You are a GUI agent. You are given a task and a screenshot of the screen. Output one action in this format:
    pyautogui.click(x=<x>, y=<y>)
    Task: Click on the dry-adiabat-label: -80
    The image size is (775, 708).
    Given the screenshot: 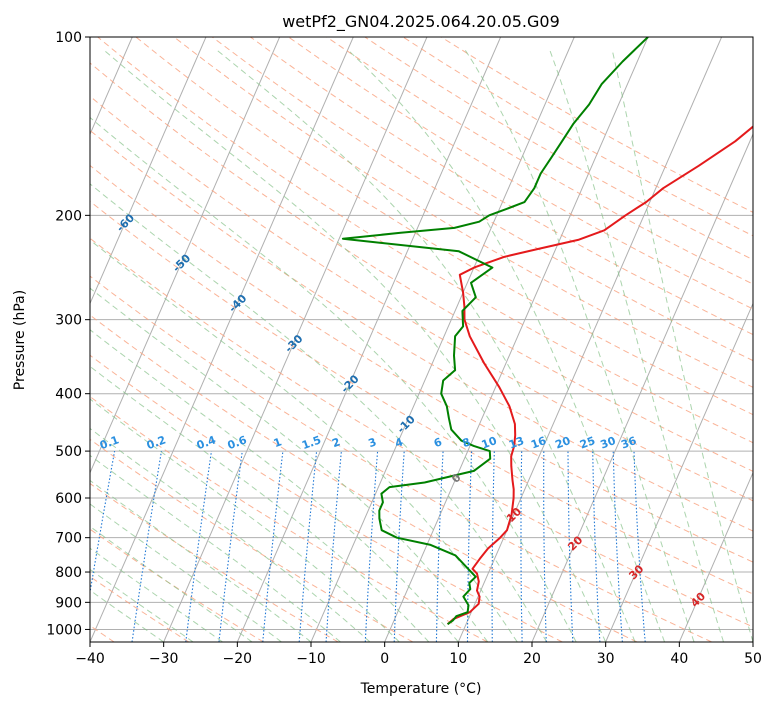 What is the action you would take?
    pyautogui.click(x=13, y=142)
    